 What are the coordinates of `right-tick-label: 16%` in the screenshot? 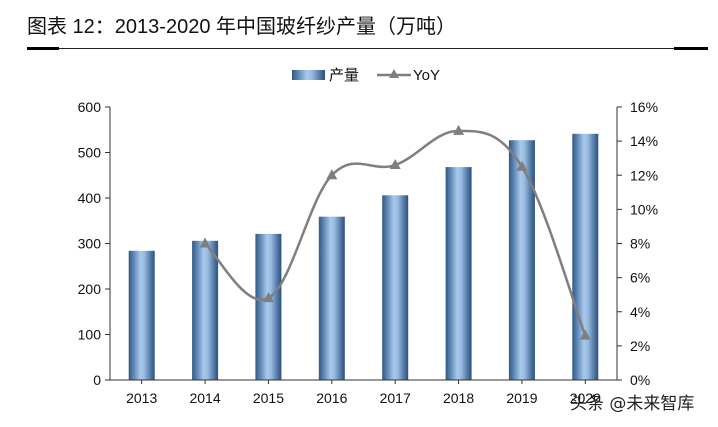 It's located at (644, 107).